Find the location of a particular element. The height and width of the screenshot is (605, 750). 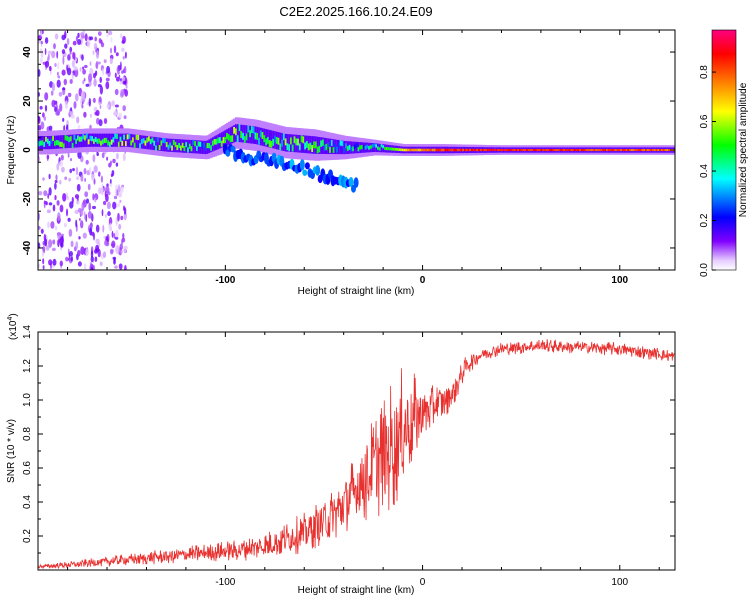

colorbar is located at coordinates (724, 150).